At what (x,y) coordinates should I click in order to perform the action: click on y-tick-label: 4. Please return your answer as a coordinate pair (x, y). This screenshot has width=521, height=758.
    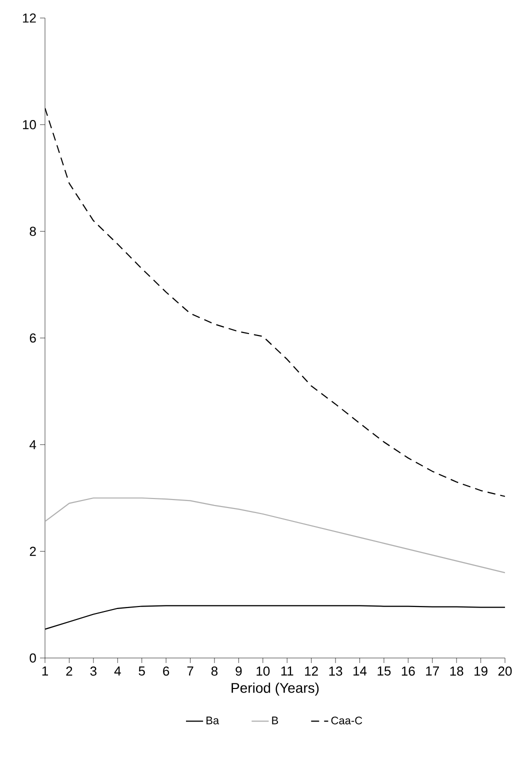
    Looking at the image, I should click on (33, 445).